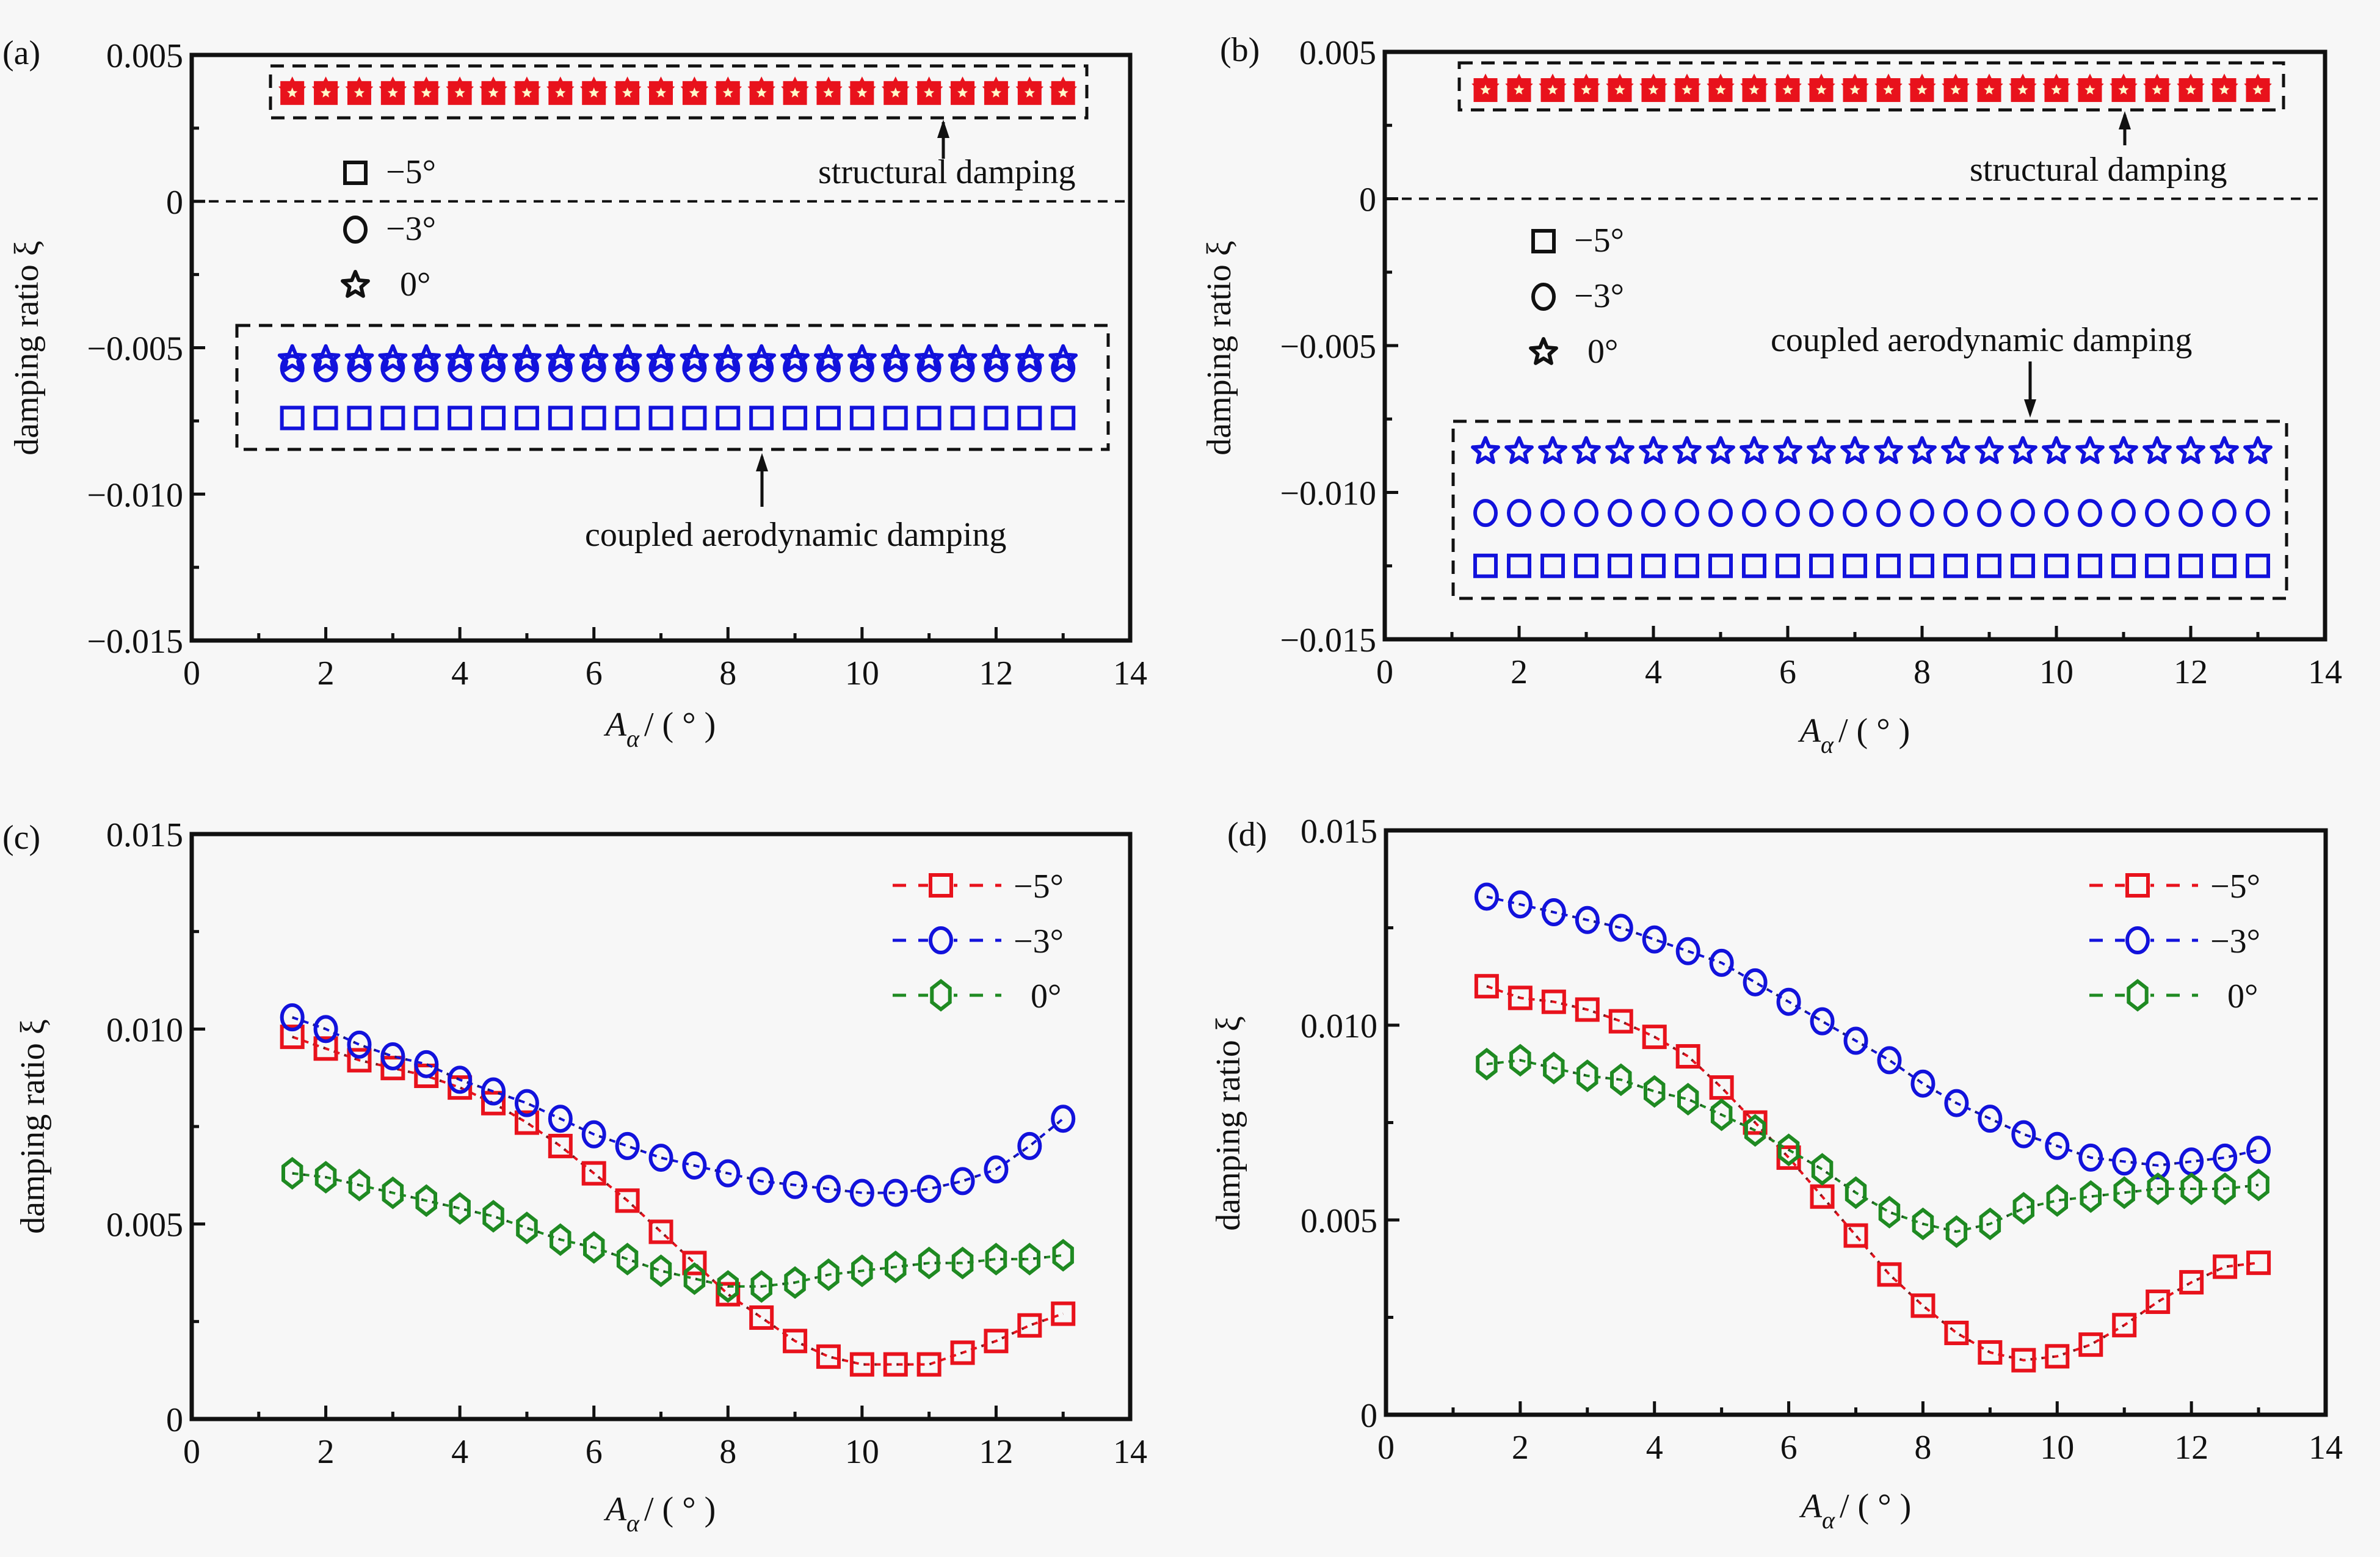 This screenshot has height=1557, width=2380. I want to click on legend, so click(2143, 941).